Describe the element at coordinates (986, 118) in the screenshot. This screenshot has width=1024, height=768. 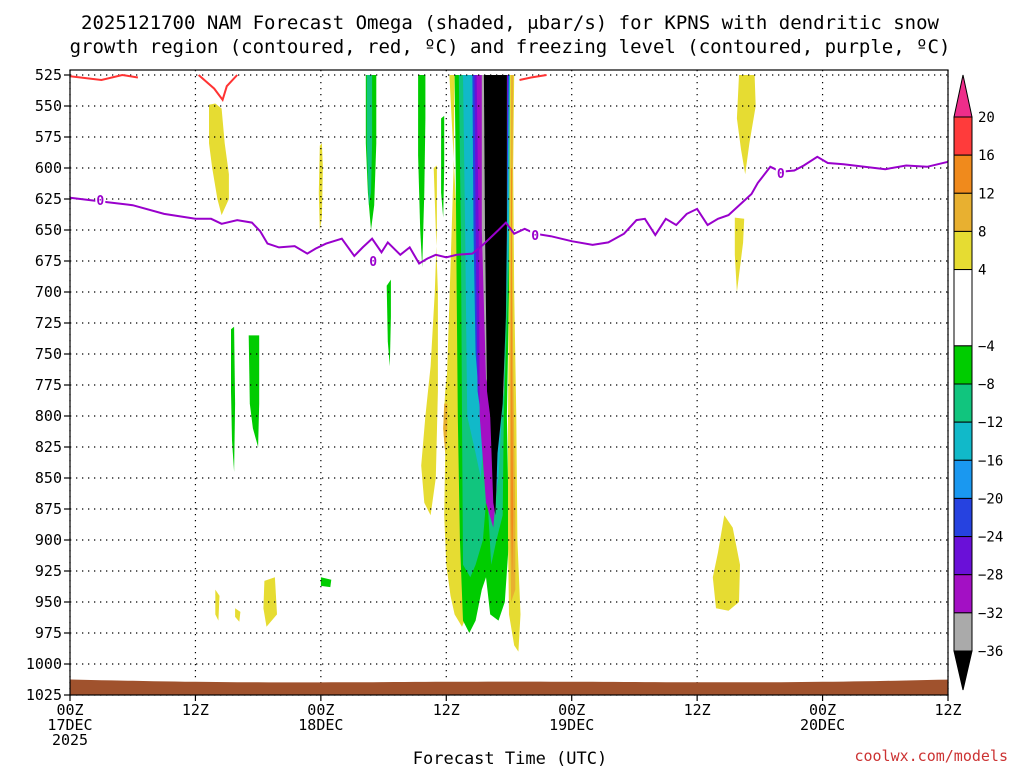
I see `colorbar-label-0: 20` at that location.